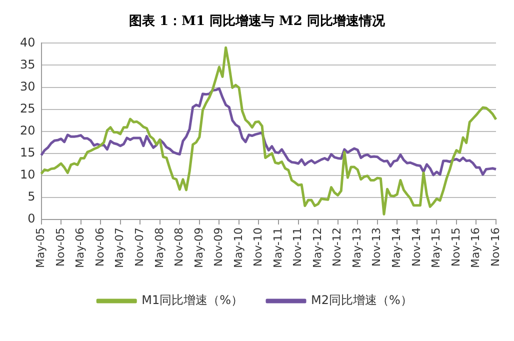 The height and width of the screenshot is (341, 514). Describe the element at coordinates (258, 247) in the screenshot. I see `x-tick-label: Nov-10` at that location.